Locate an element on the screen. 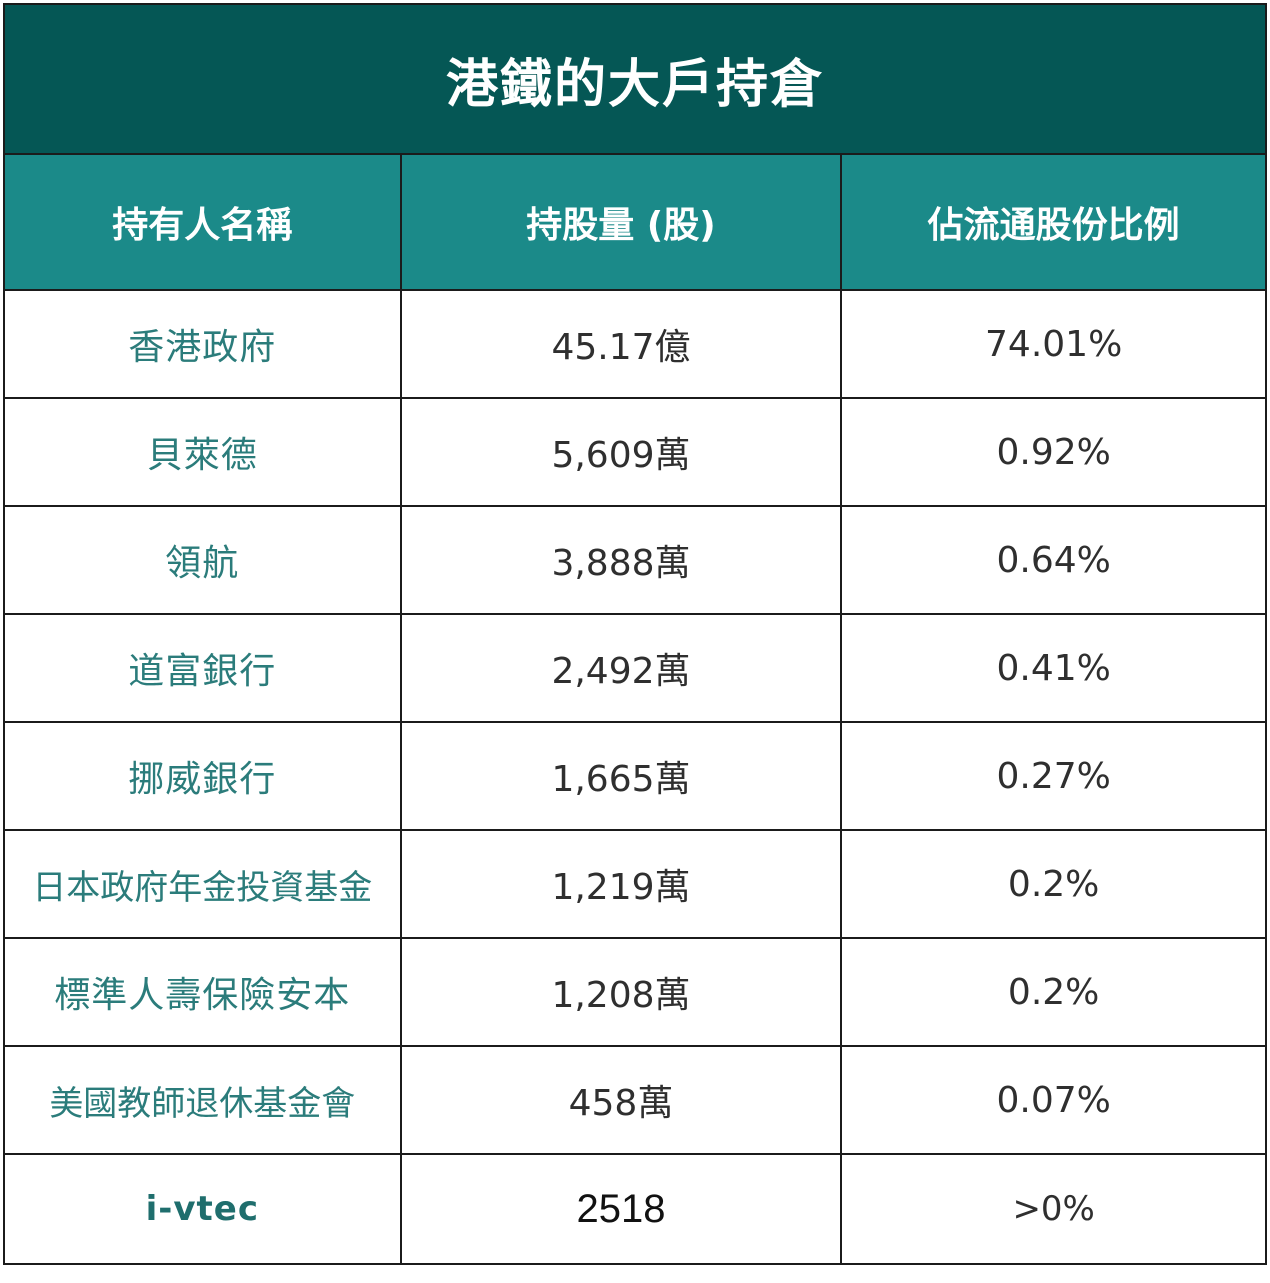  table-row: 標準人壽保險安本 1,208萬 0.2% is located at coordinates (635, 992).